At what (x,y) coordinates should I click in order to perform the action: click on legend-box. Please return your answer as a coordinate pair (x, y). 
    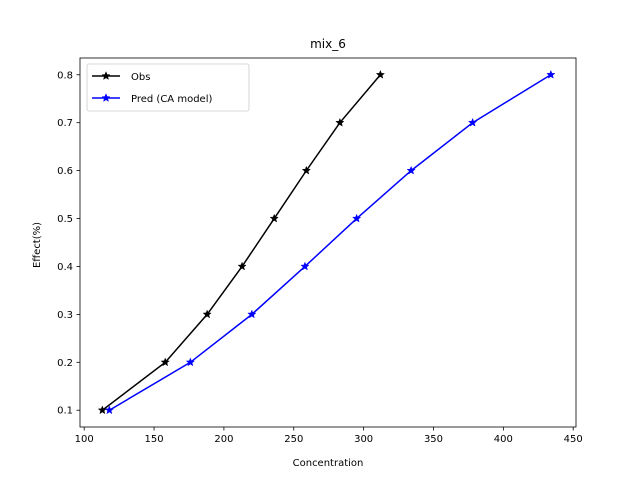
    Looking at the image, I should click on (168, 87).